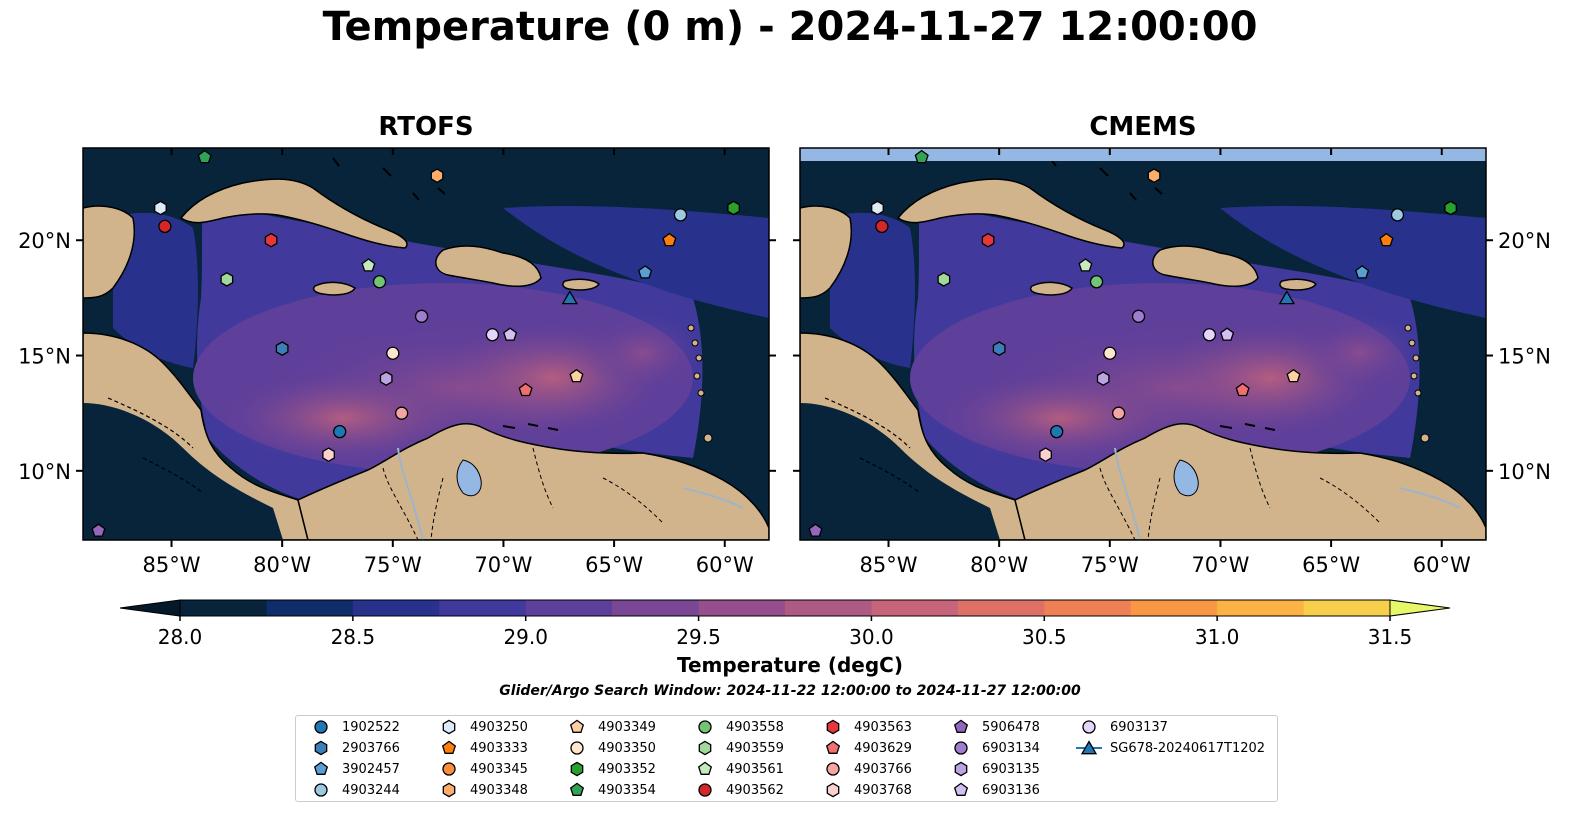 The image size is (1580, 827). Describe the element at coordinates (1139, 727) in the screenshot. I see `legend-label: 6903137` at that location.